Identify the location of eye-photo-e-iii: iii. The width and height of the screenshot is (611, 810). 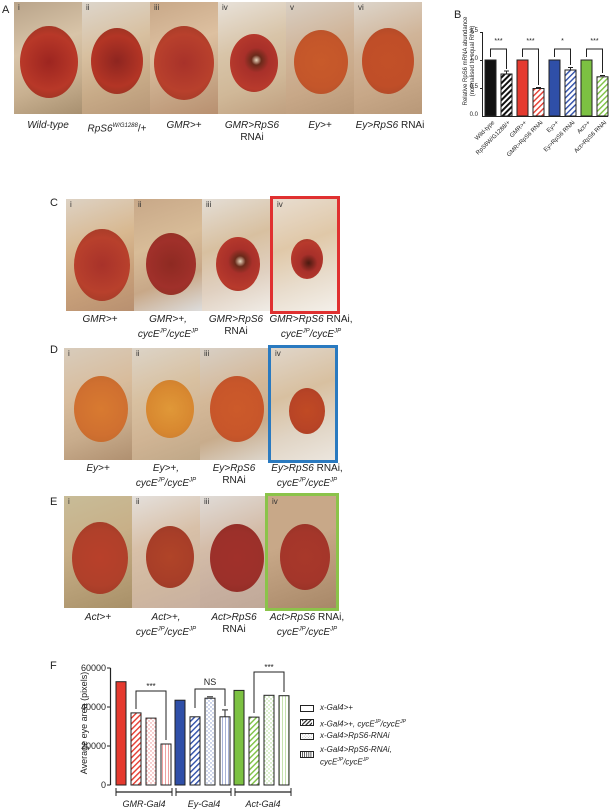
(234, 552).